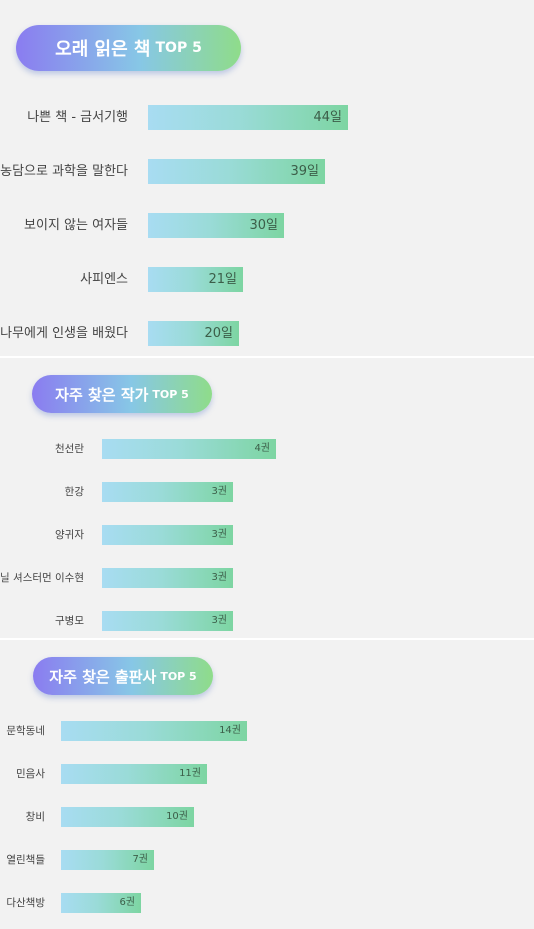 The width and height of the screenshot is (534, 929). Describe the element at coordinates (167, 492) in the screenshot. I see `bar-한강` at that location.